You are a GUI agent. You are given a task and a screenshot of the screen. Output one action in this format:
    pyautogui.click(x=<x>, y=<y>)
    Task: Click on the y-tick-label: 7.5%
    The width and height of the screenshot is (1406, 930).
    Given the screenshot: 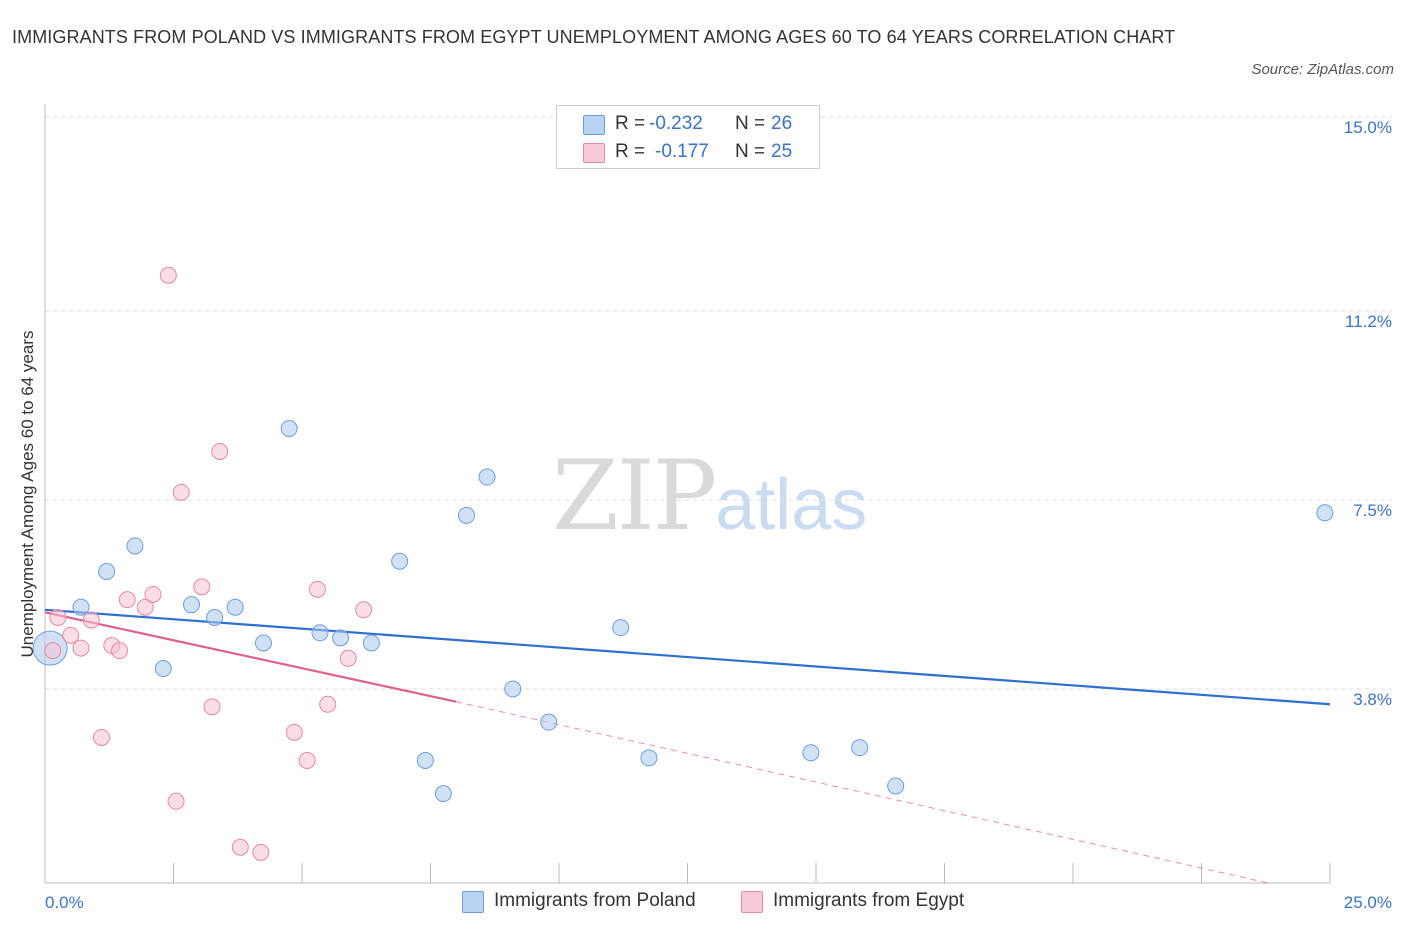 What is the action you would take?
    pyautogui.click(x=1372, y=510)
    